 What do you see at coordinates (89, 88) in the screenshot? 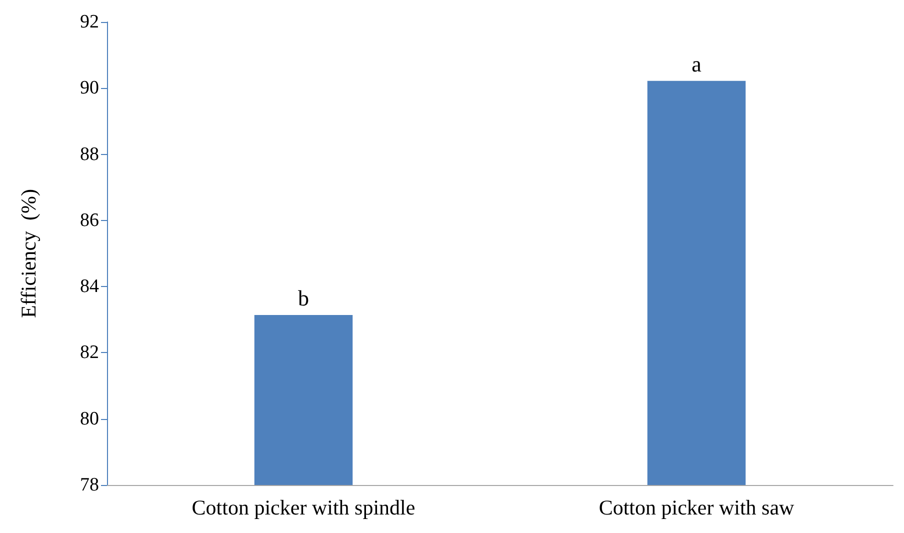
I see `y-tick-label: 90` at bounding box center [89, 88].